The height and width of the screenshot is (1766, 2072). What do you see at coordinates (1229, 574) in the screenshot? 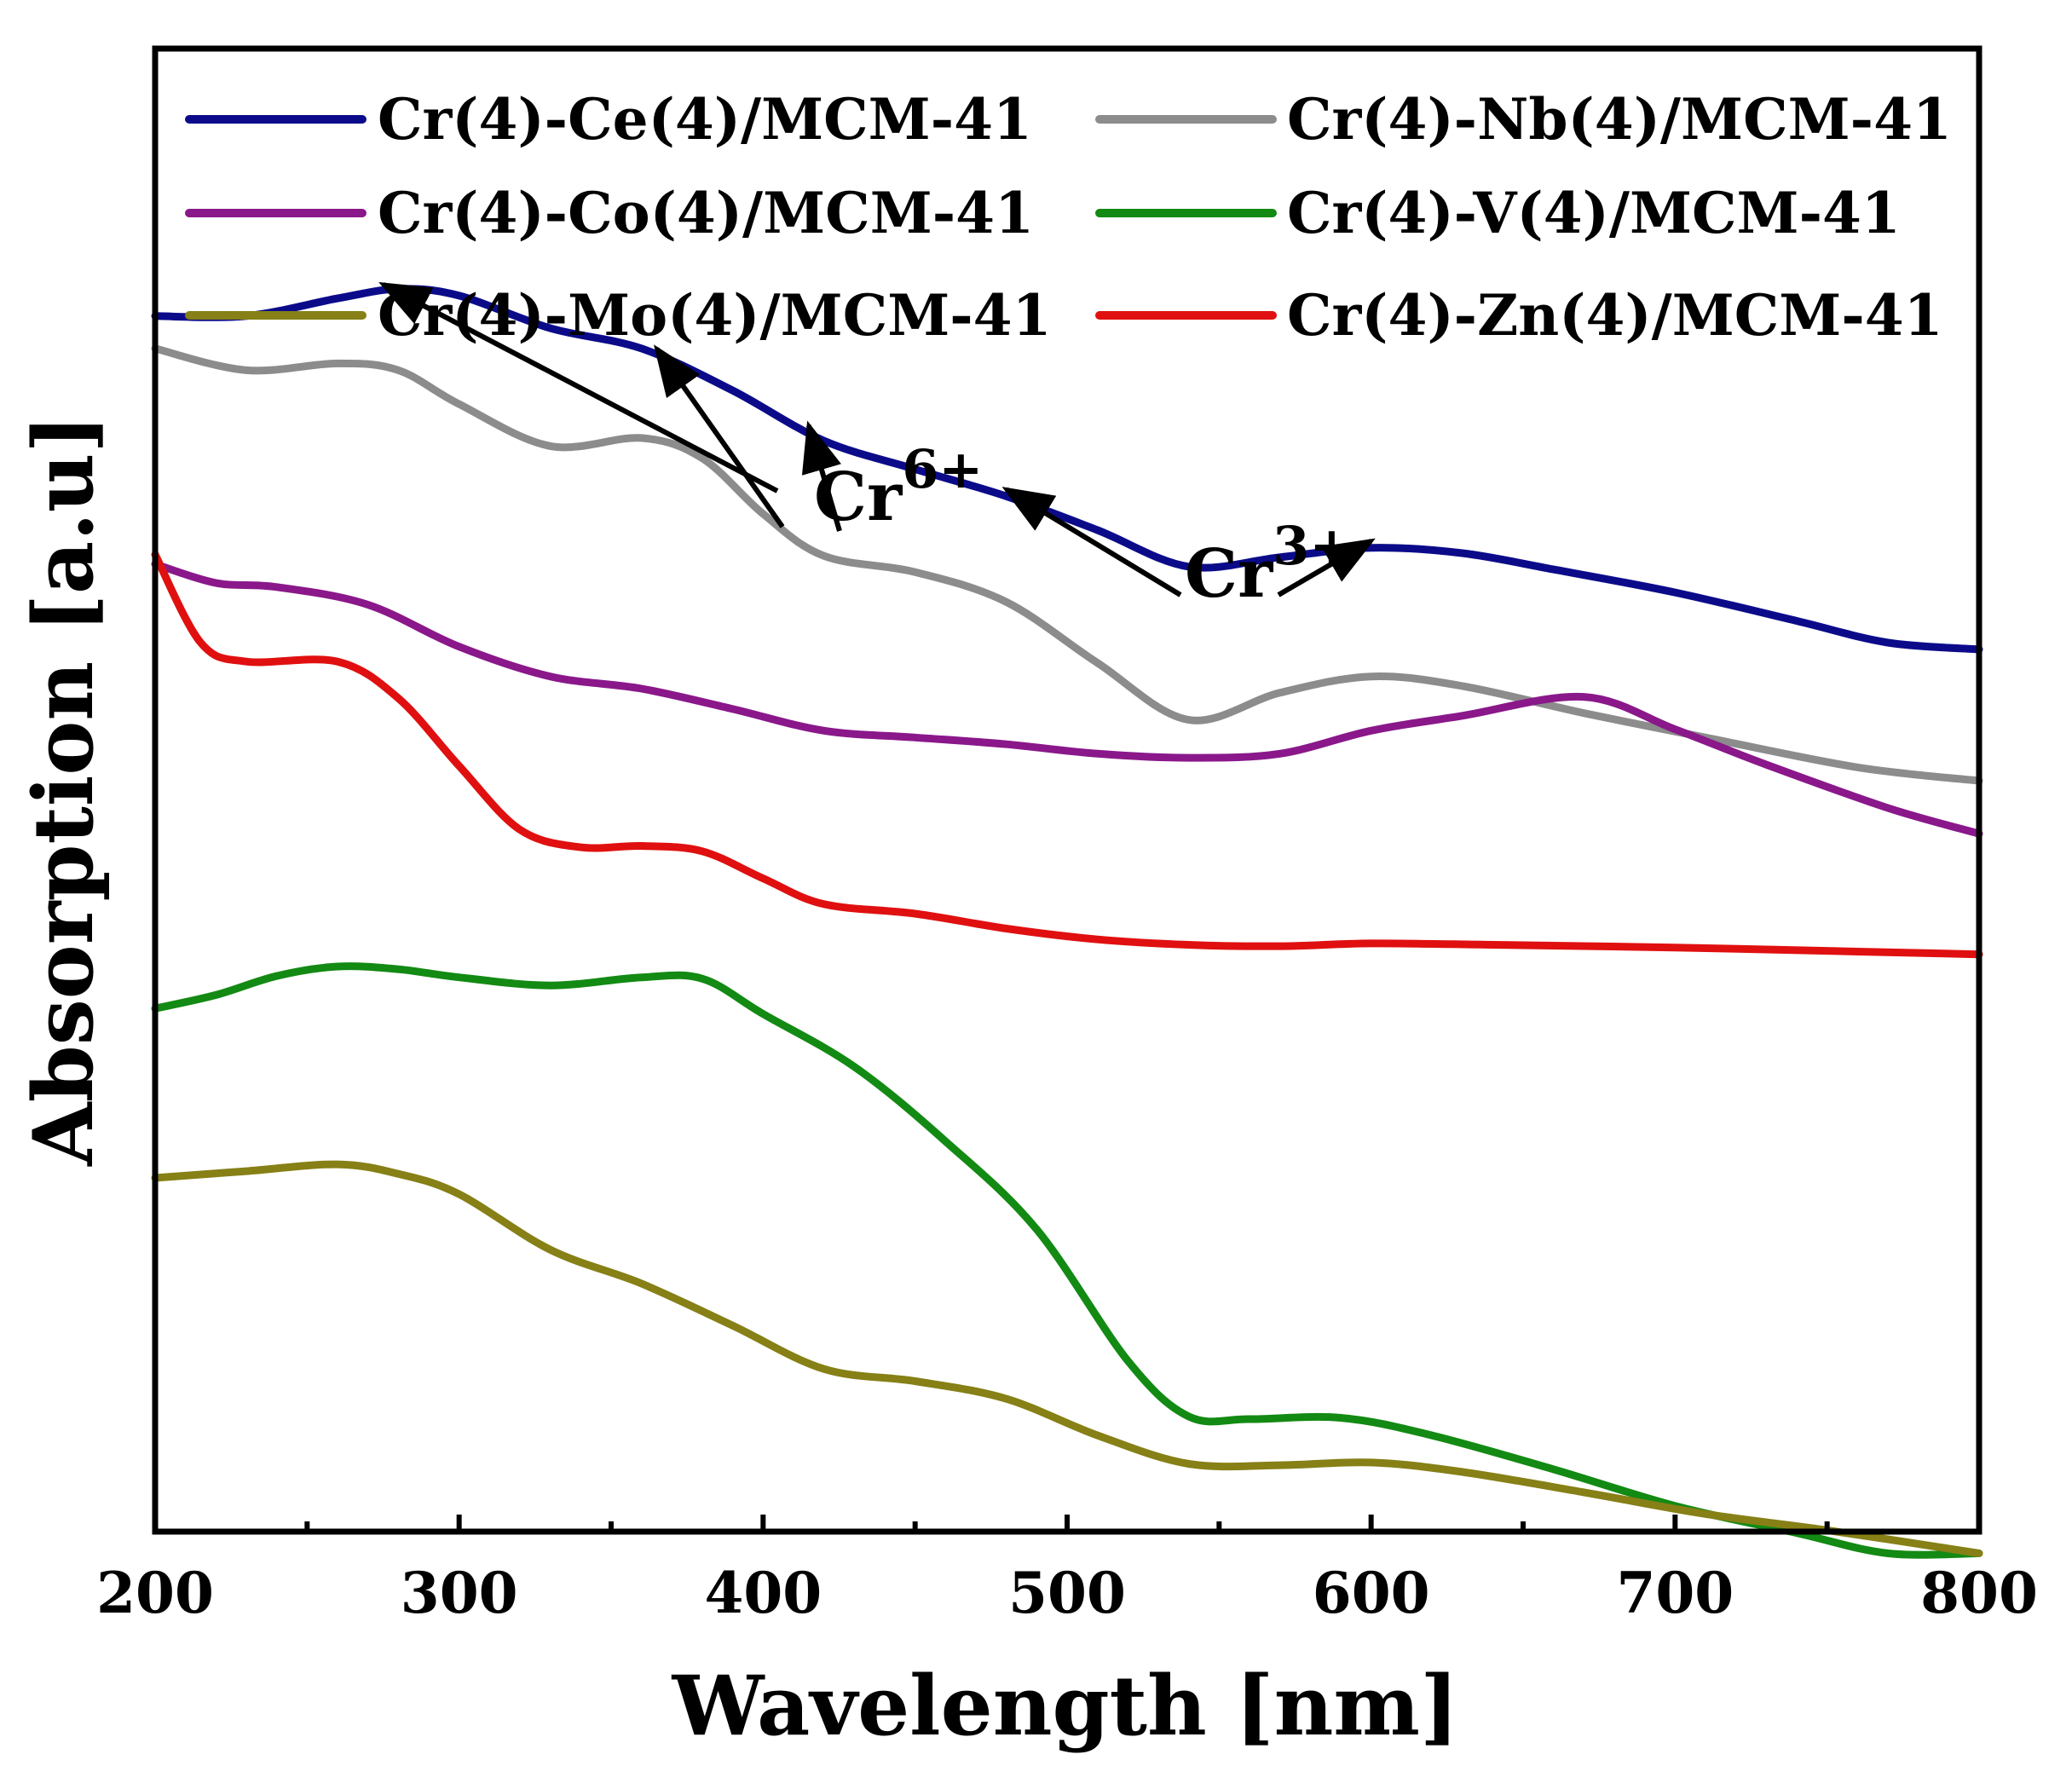
I see `annotation-base-text: Cr` at bounding box center [1229, 574].